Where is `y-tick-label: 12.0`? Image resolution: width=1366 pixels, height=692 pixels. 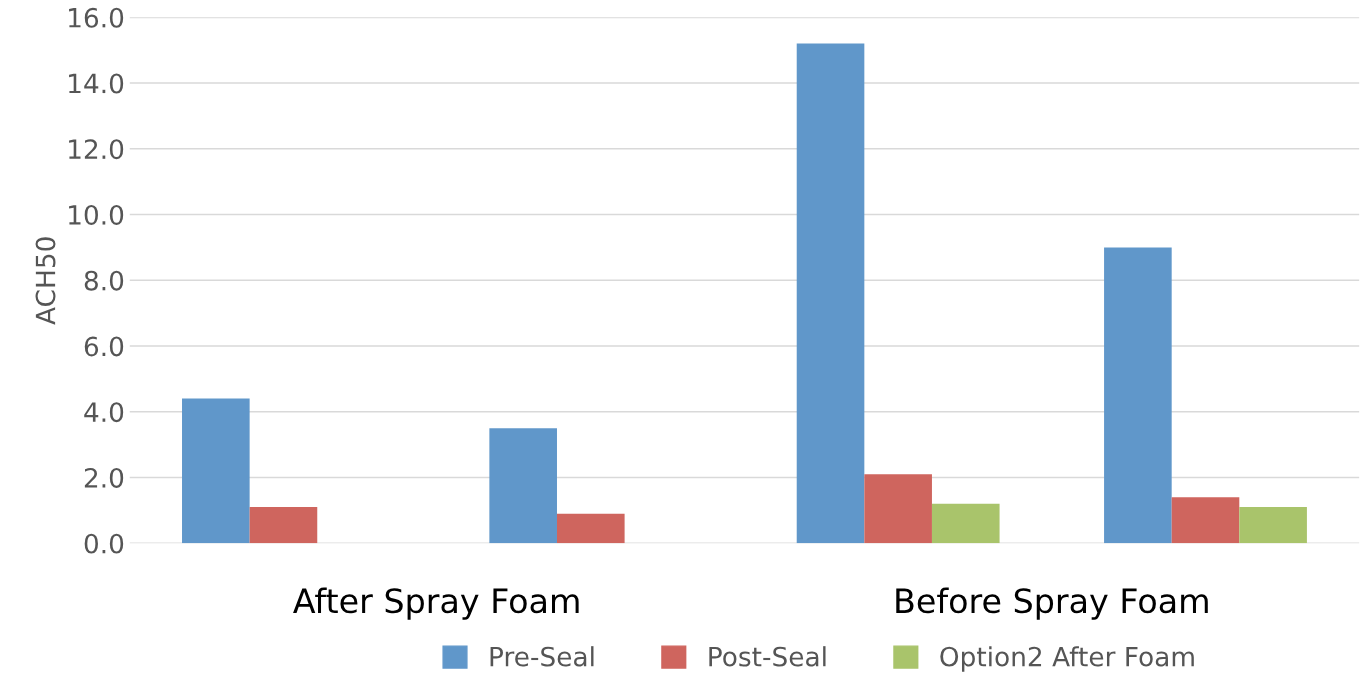
y-tick-label: 12.0 is located at coordinates (96, 149).